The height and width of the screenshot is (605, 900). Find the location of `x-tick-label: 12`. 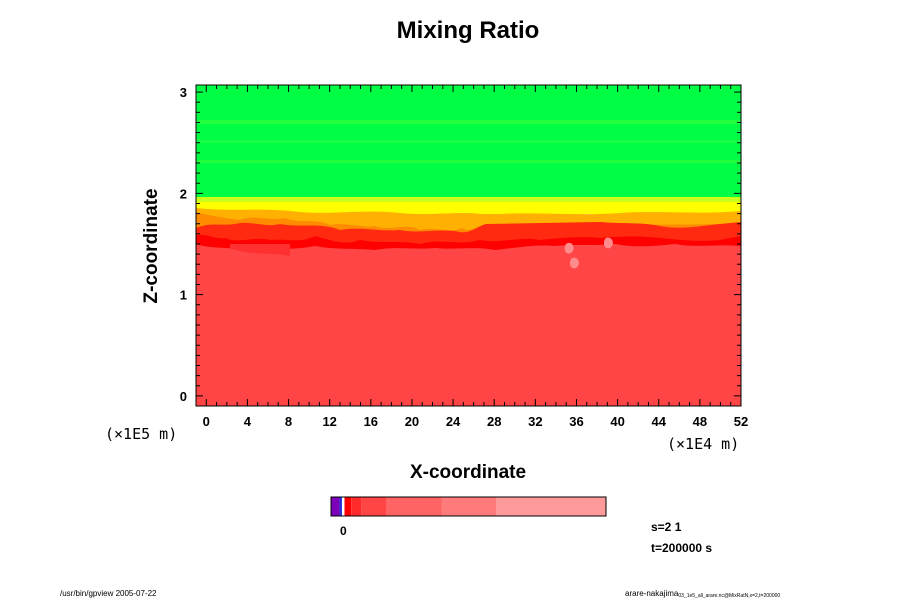

x-tick-label: 12 is located at coordinates (329, 421).